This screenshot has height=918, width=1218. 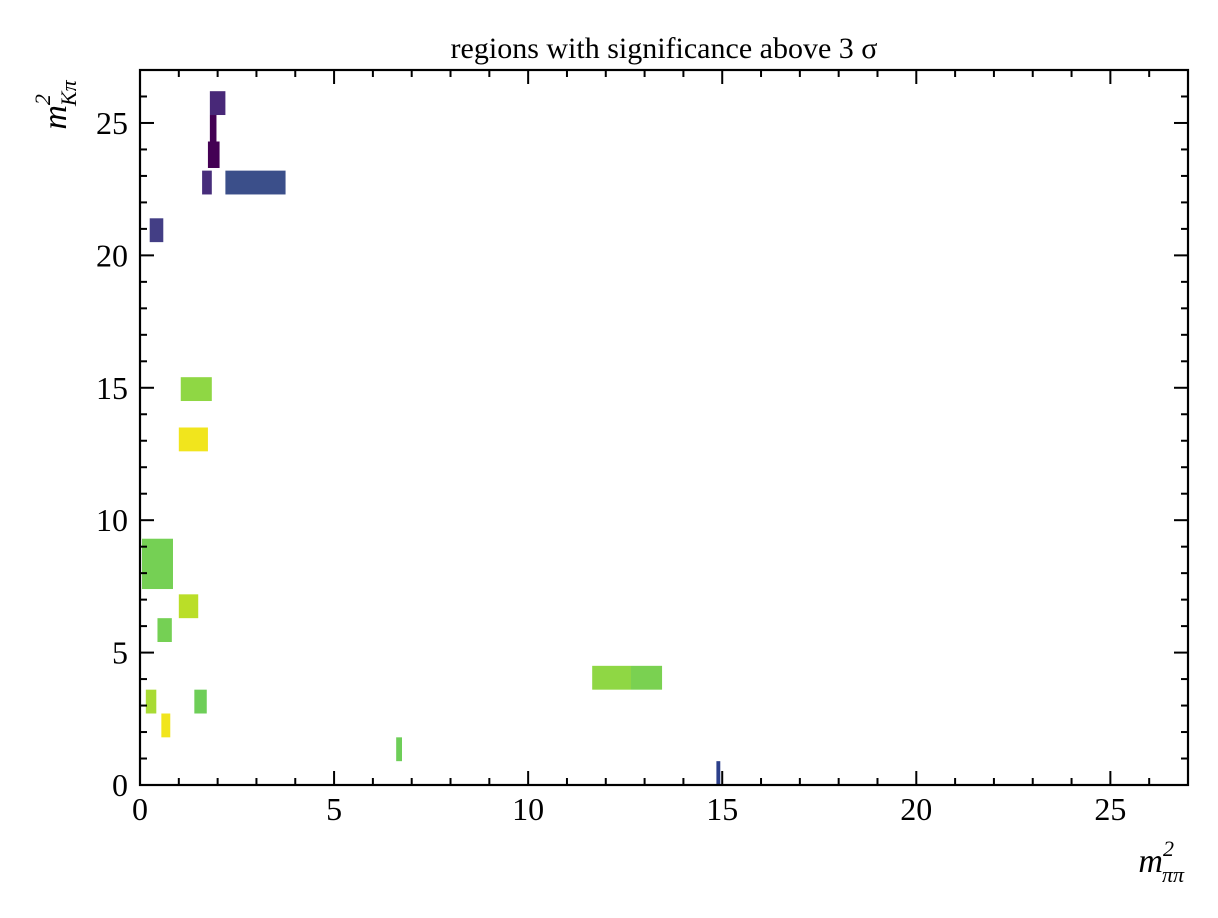 I want to click on y-tick-label: 5, so click(x=120, y=653).